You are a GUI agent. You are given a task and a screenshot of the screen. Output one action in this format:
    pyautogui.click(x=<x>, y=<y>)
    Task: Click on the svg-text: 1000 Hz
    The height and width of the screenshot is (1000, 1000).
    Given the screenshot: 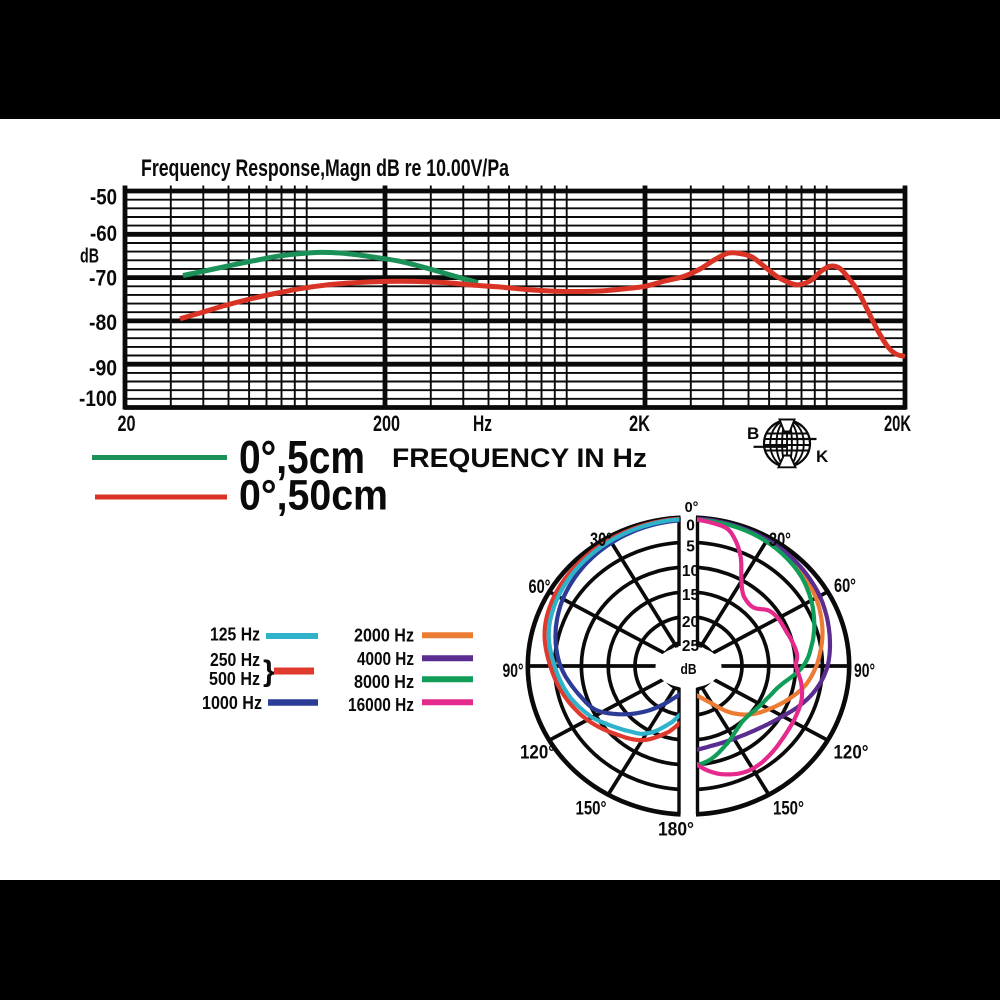 What is the action you would take?
    pyautogui.click(x=232, y=703)
    